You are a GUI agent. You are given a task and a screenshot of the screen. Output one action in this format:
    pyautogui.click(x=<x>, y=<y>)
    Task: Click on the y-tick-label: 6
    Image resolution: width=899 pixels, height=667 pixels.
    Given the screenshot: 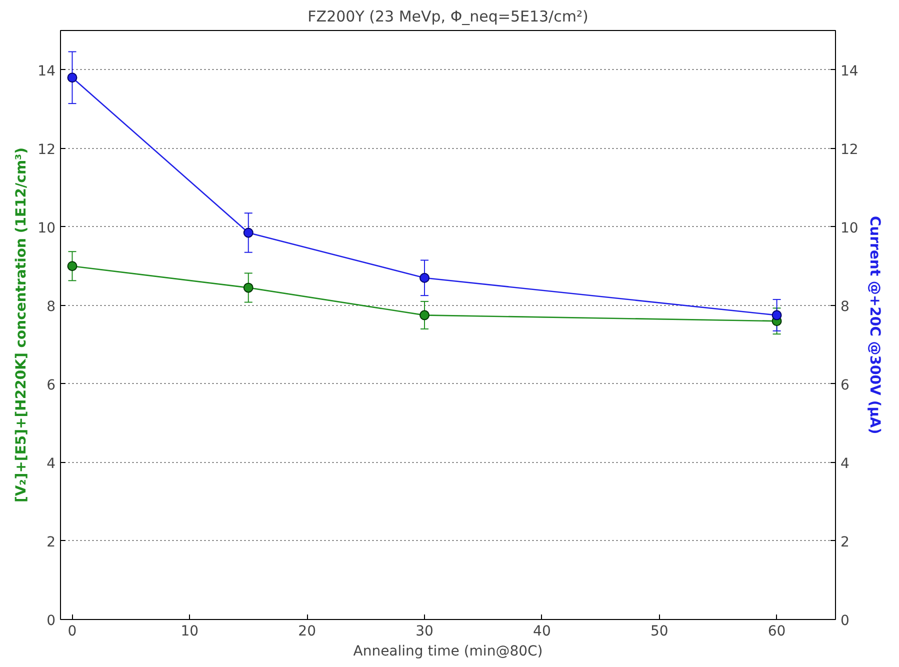 What is the action you would take?
    pyautogui.click(x=51, y=385)
    